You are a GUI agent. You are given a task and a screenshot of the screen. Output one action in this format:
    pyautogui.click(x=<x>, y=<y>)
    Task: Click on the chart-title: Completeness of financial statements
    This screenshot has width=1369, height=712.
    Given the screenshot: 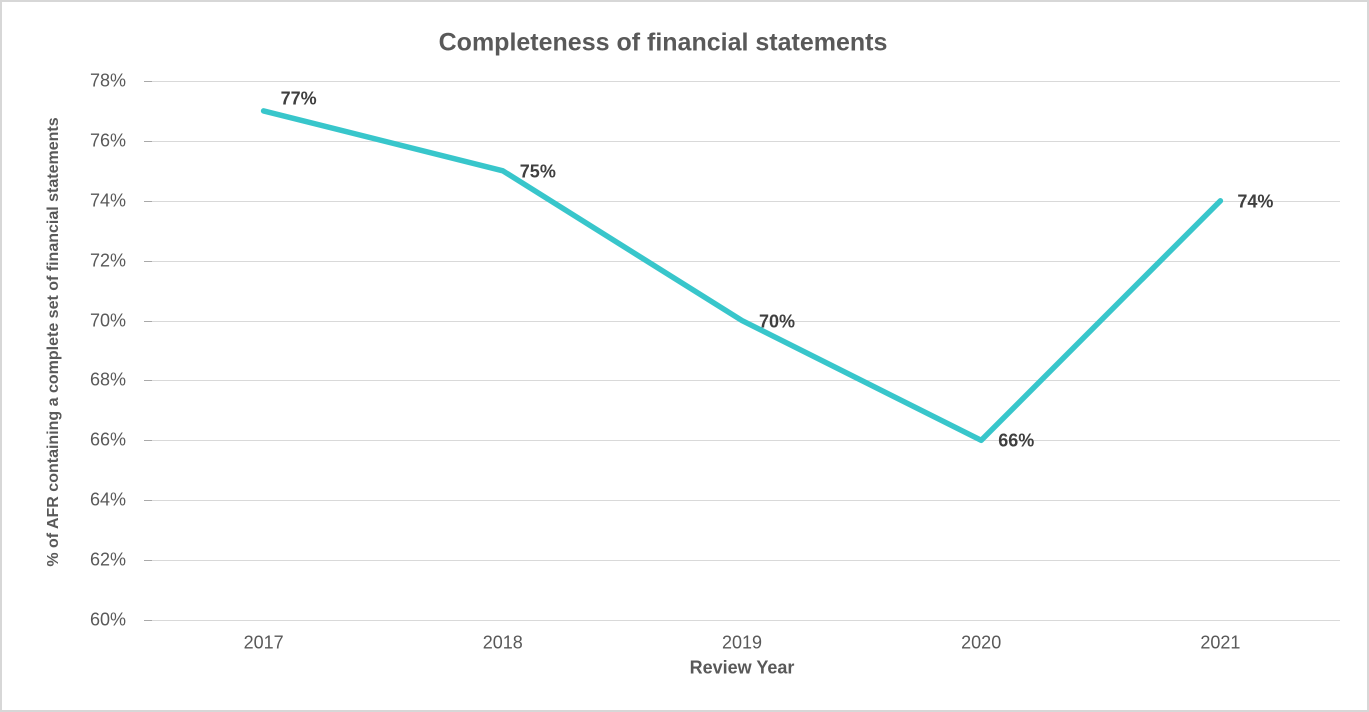 What is the action you would take?
    pyautogui.click(x=663, y=42)
    